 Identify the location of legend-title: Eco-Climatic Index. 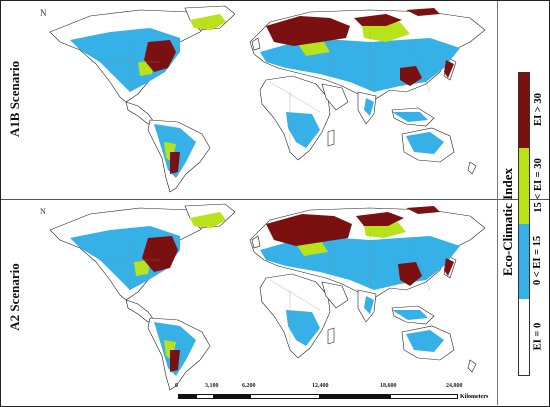
(507, 222).